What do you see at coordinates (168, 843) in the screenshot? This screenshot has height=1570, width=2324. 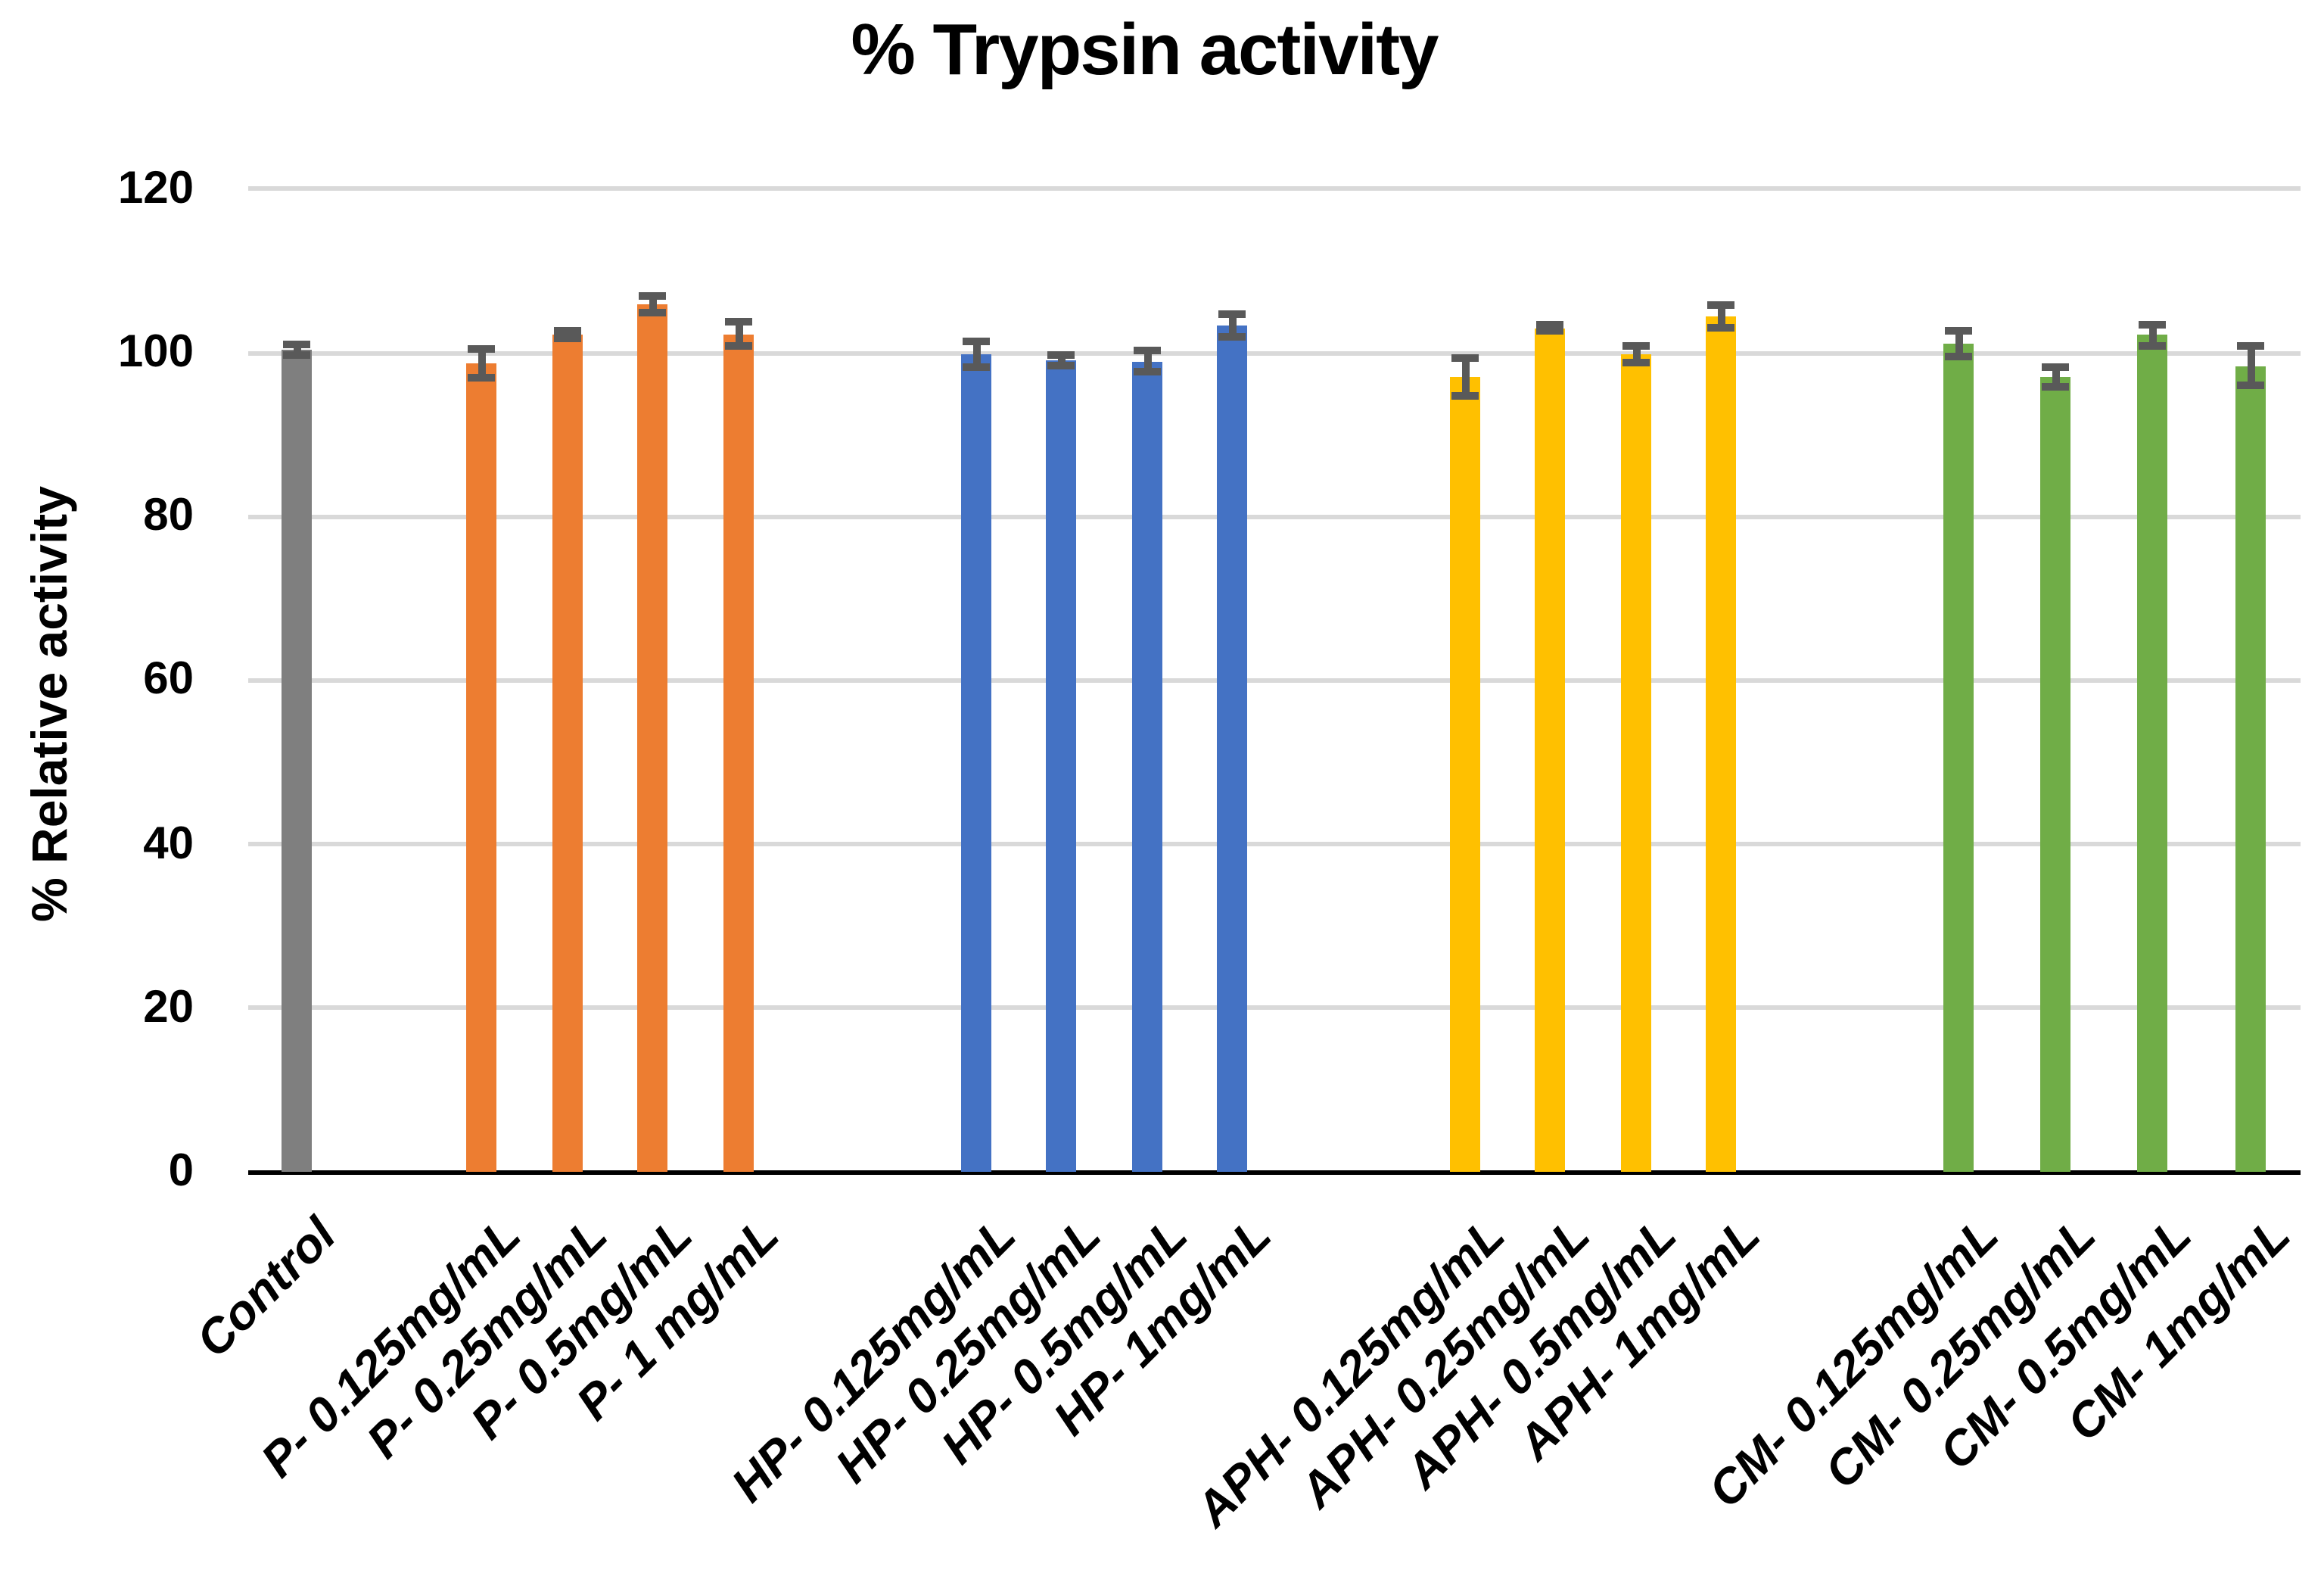 I see `y-tick-label-40: 40` at bounding box center [168, 843].